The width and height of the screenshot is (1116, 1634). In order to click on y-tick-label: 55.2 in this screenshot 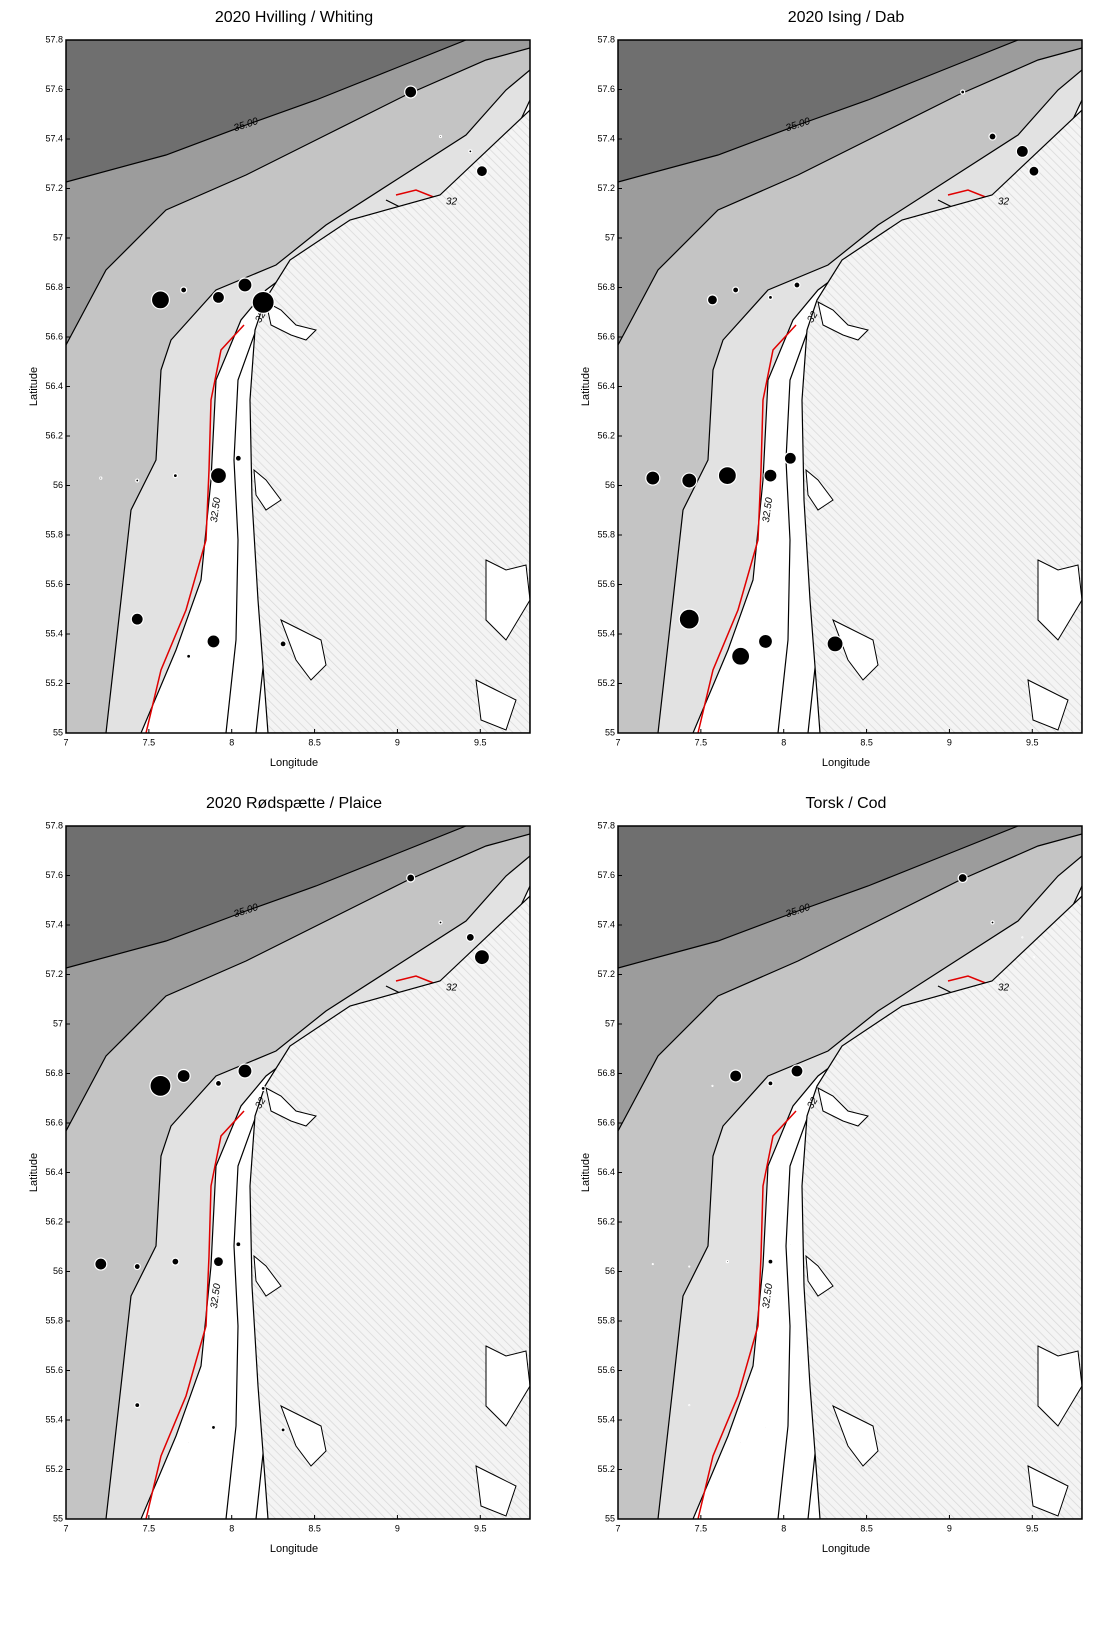, I will do `click(606, 1469)`.